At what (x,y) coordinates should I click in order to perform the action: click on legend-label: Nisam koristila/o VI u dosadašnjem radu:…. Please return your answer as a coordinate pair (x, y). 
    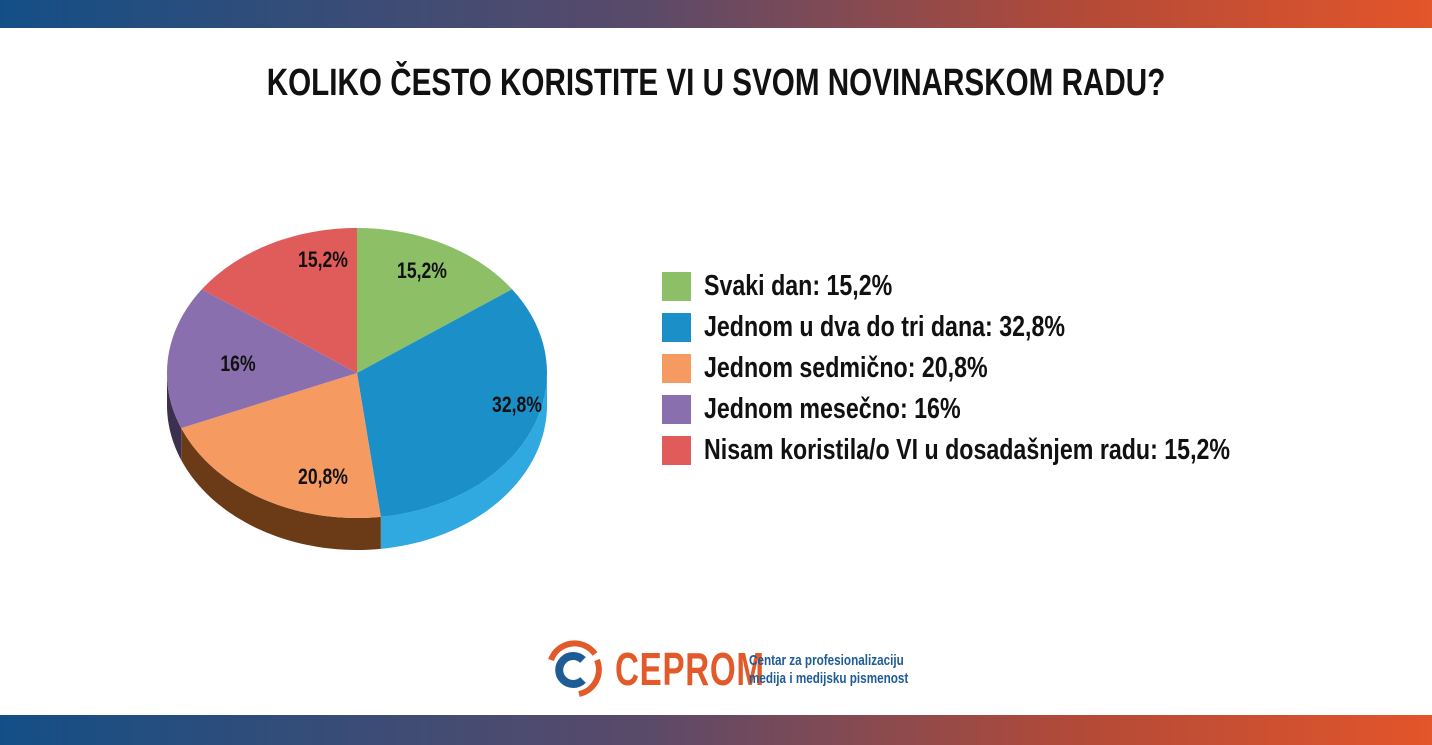
    Looking at the image, I should click on (967, 450).